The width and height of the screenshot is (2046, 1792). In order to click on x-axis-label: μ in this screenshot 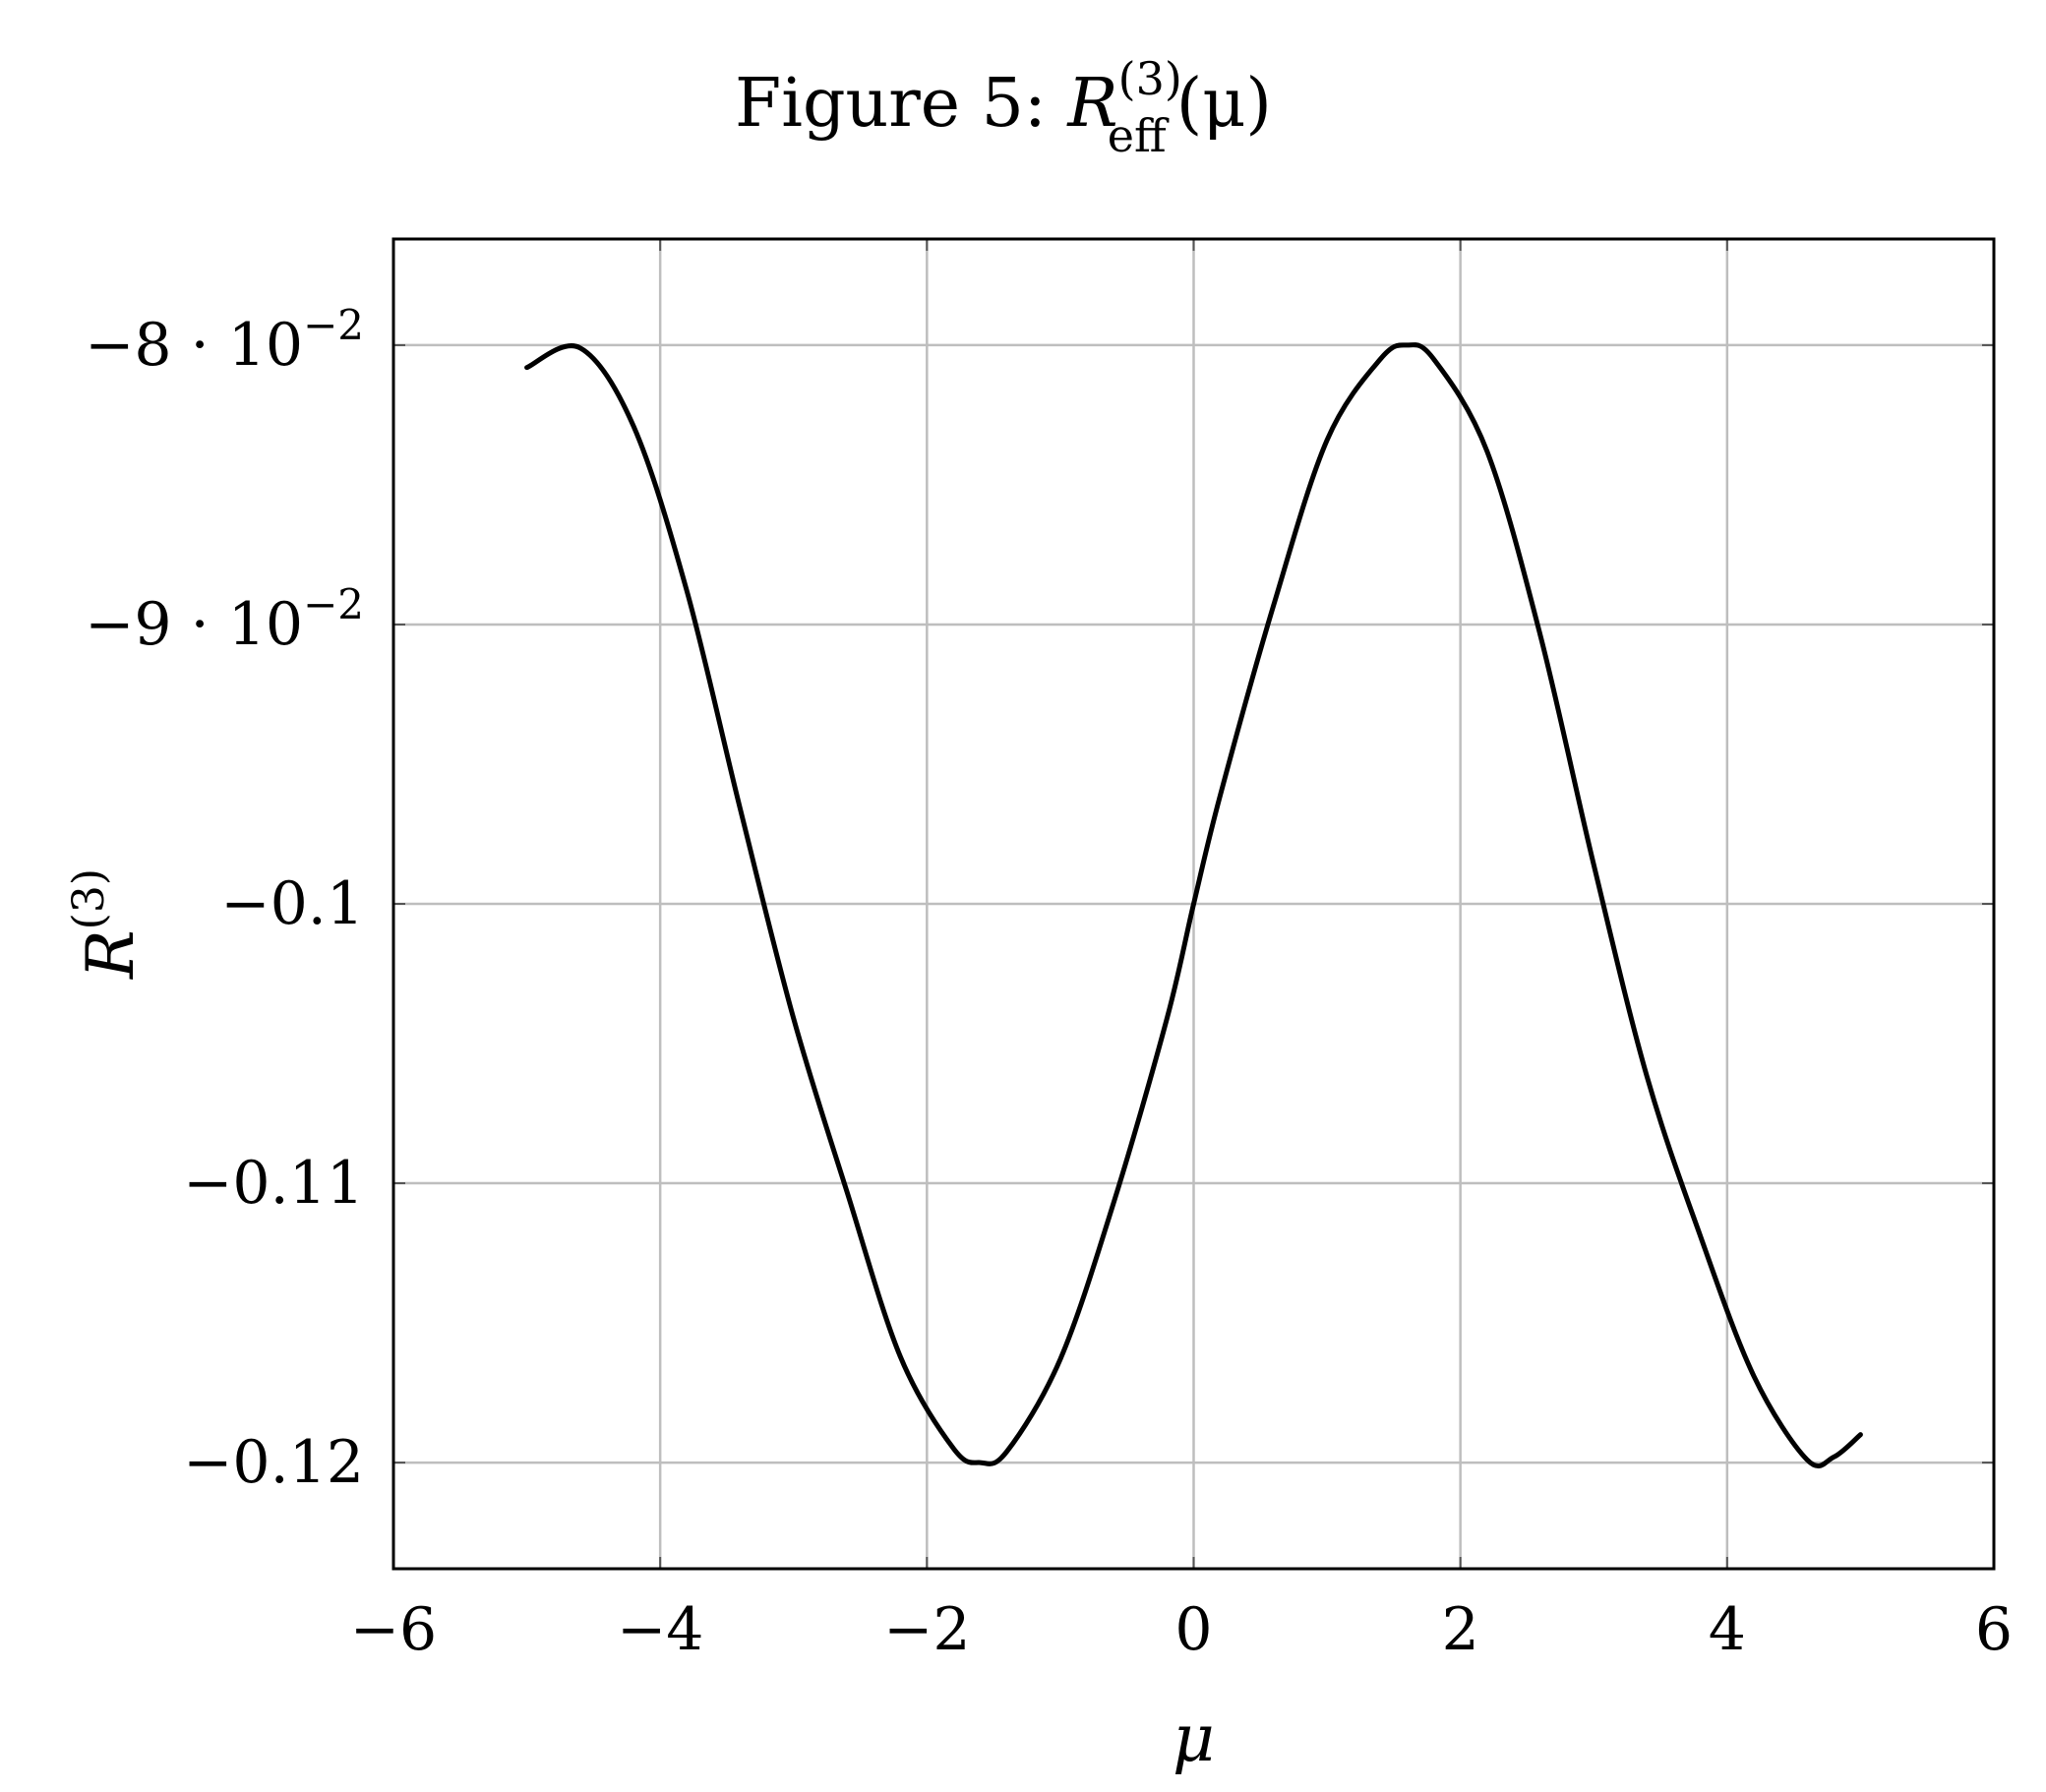, I will do `click(1194, 1738)`.